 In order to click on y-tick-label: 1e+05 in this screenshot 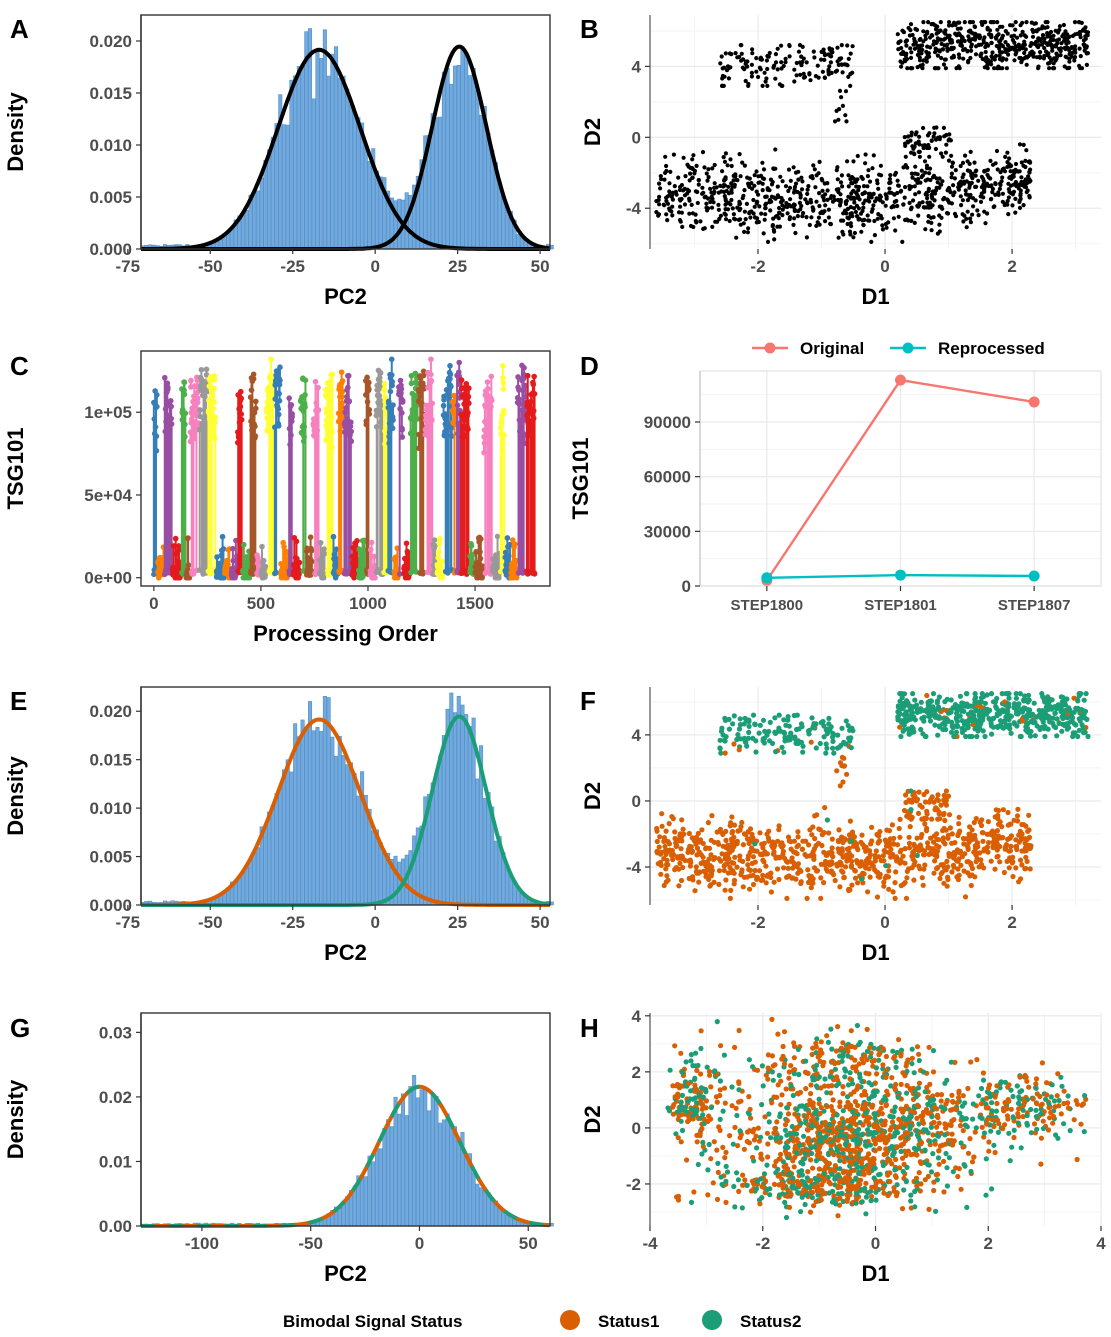, I will do `click(108, 412)`.